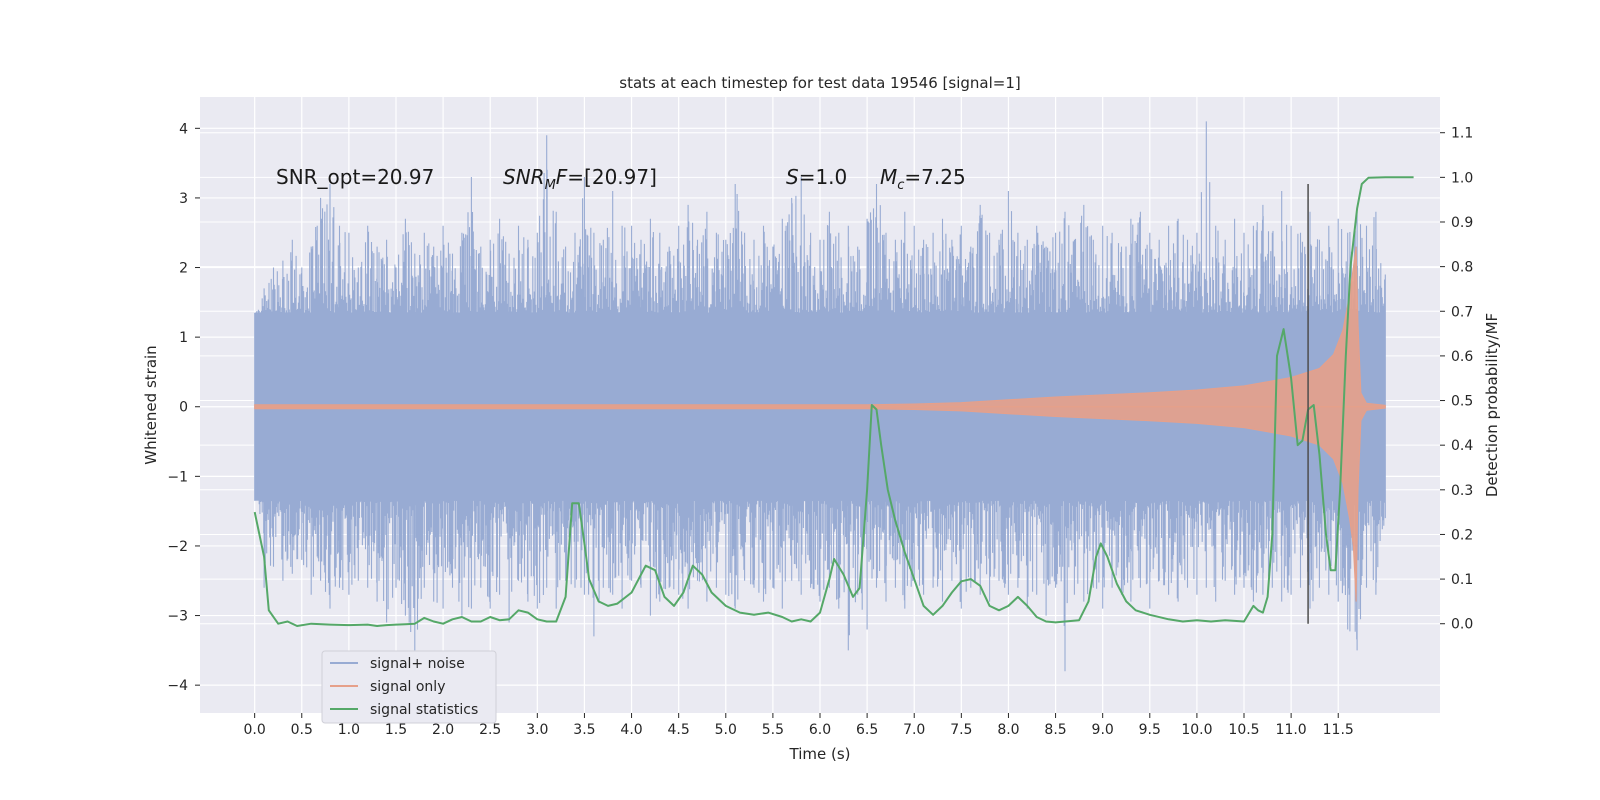  Describe the element at coordinates (1462, 625) in the screenshot. I see `y2-tick-label: 0.0` at that location.